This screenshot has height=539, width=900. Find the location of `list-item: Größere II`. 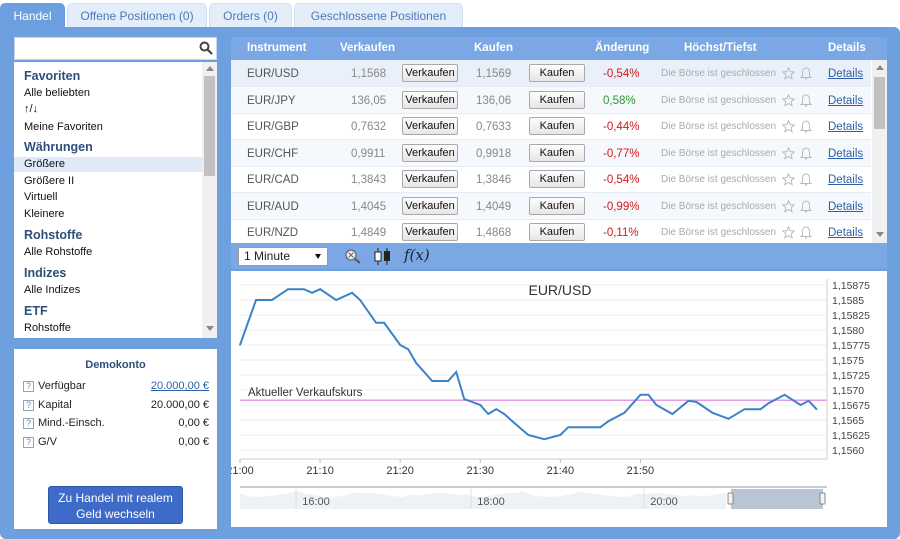

list-item: Größere II is located at coordinates (49, 181).